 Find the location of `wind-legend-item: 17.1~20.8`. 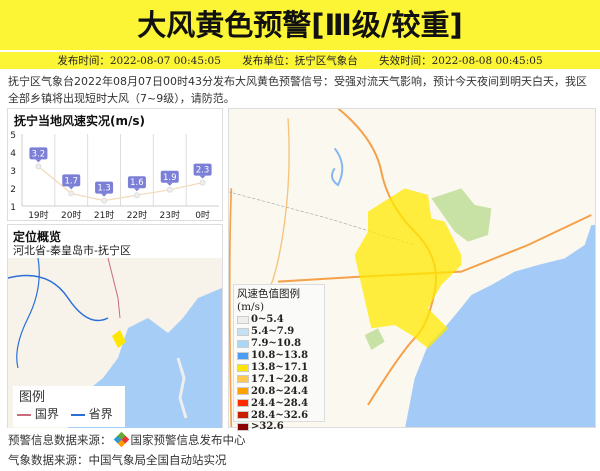

wind-legend-item: 17.1~20.8 is located at coordinates (279, 379).